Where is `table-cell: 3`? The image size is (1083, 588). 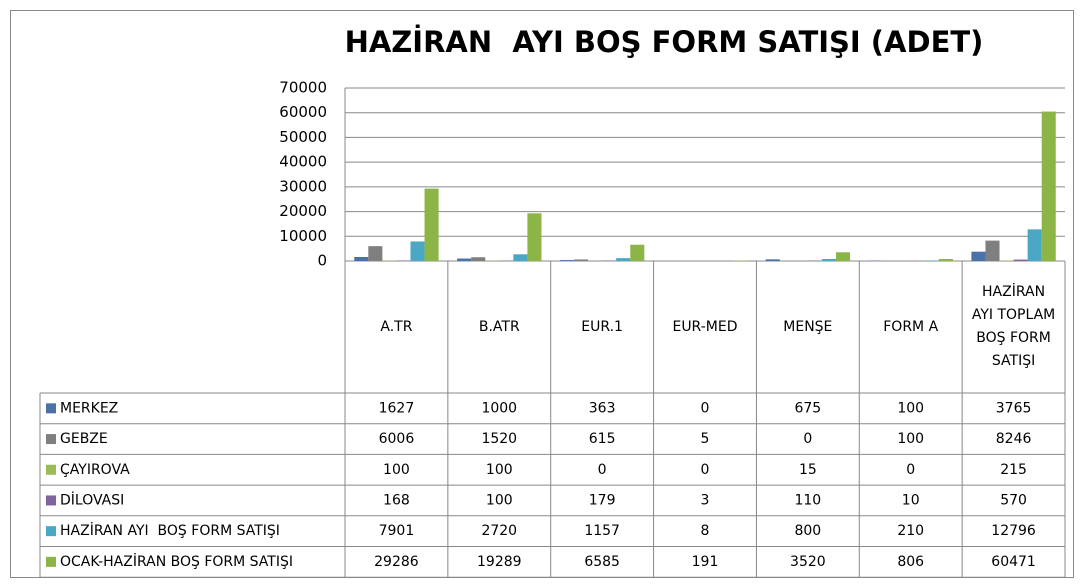 table-cell: 3 is located at coordinates (705, 500).